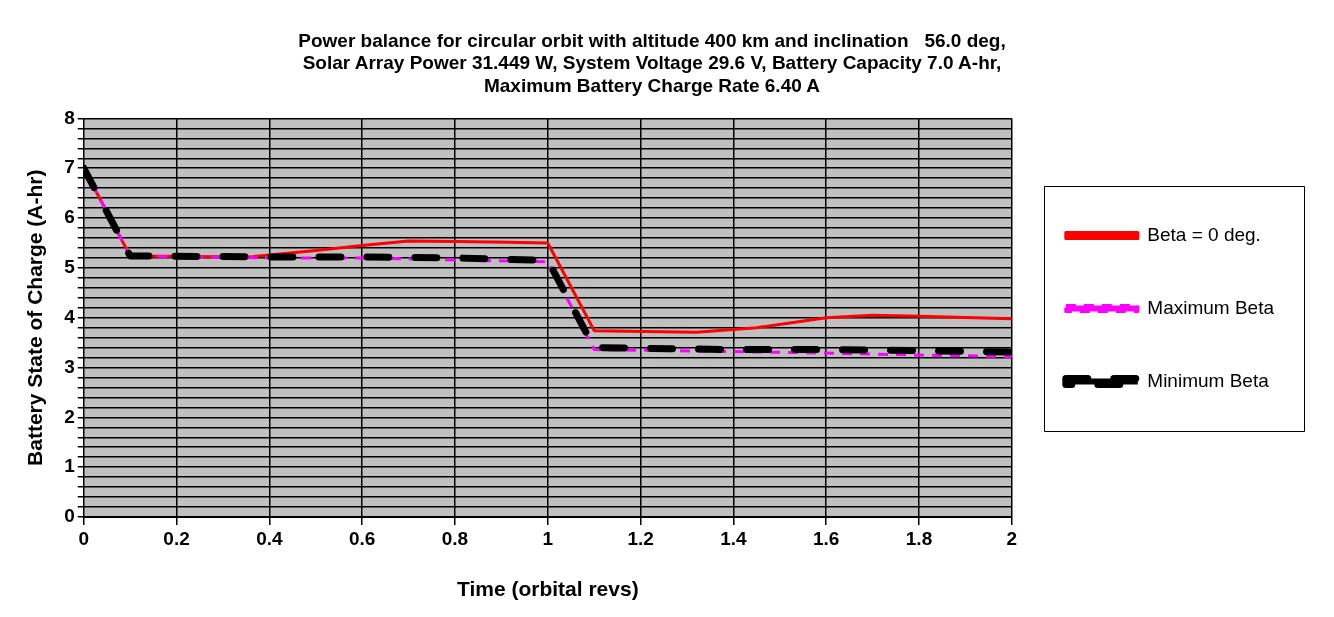 The width and height of the screenshot is (1334, 617). What do you see at coordinates (548, 538) in the screenshot?
I see `x-tick-label: 1` at bounding box center [548, 538].